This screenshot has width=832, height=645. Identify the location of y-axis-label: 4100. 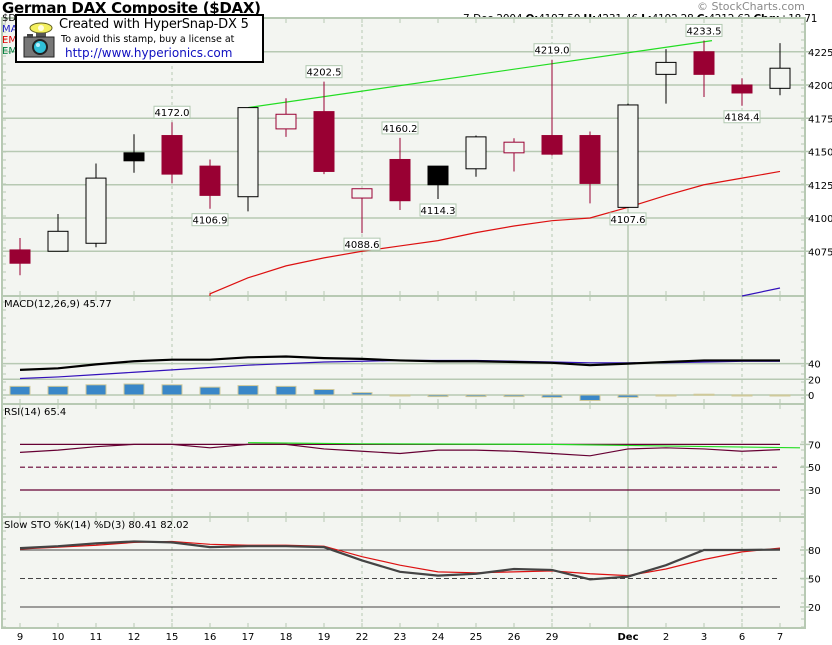
(820, 219).